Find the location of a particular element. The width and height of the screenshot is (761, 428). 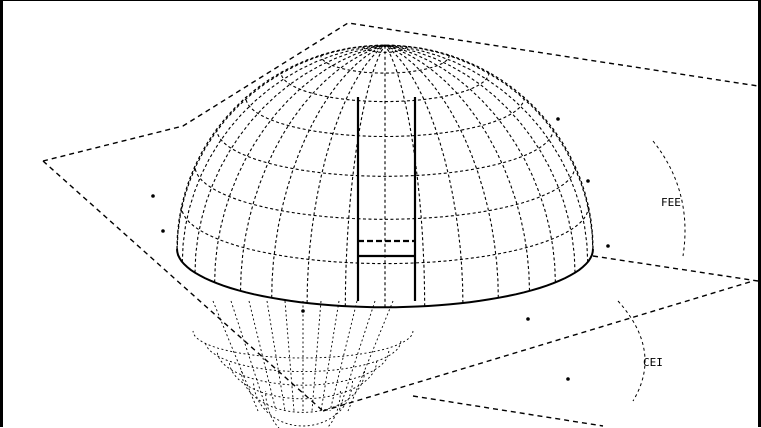

front-meridian-lines is located at coordinates (386, 199).